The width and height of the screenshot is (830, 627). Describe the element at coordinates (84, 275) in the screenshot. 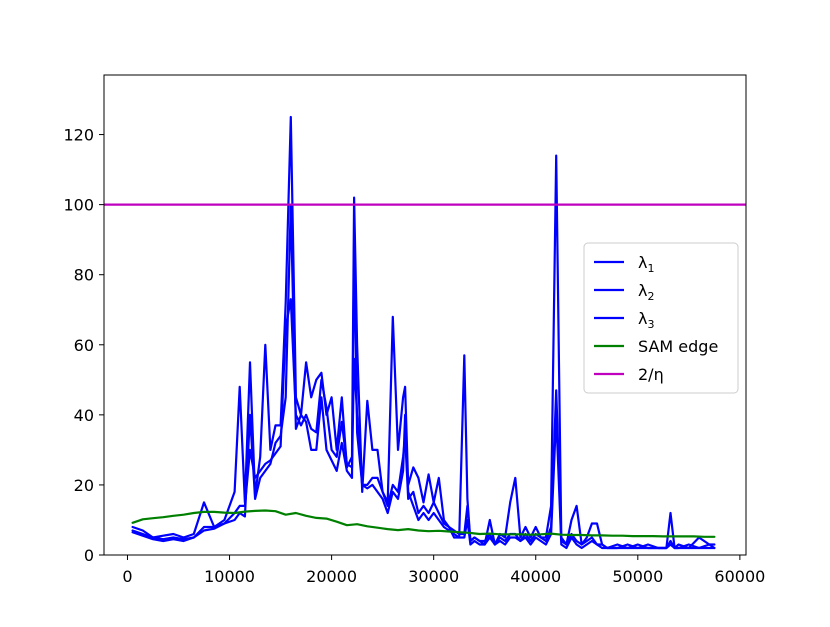

I see `y-tick-label: 80` at that location.